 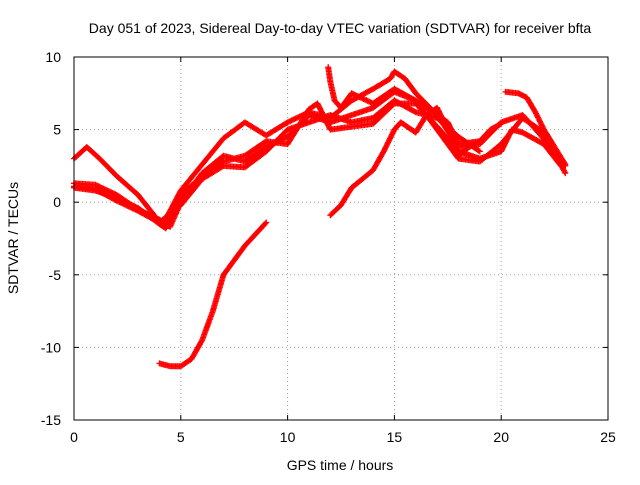 What do you see at coordinates (395, 437) in the screenshot?
I see `x-tick-label: 15` at bounding box center [395, 437].